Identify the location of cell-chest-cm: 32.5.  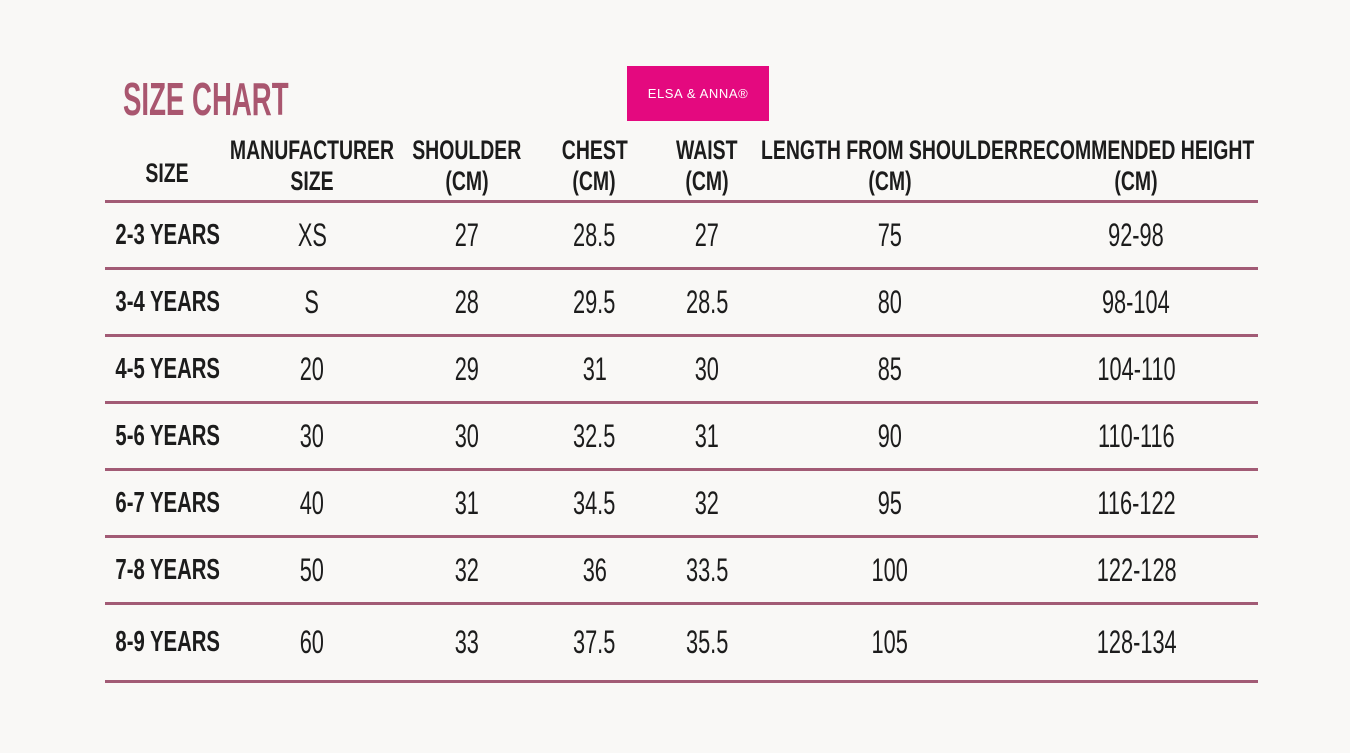
(594, 435).